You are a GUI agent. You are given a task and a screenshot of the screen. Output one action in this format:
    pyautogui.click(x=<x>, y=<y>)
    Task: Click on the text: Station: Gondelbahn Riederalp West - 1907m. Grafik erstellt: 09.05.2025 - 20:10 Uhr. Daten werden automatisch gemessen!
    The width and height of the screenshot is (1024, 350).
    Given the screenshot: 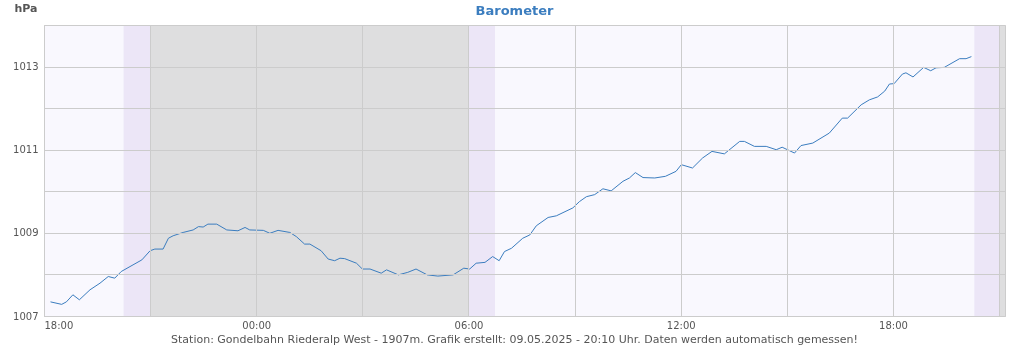 What is the action you would take?
    pyautogui.click(x=514, y=339)
    